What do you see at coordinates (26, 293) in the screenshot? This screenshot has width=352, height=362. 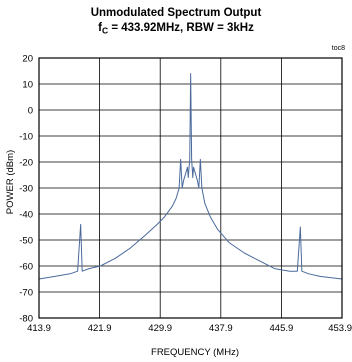 I see `y-tick-label: -70` at bounding box center [26, 293].